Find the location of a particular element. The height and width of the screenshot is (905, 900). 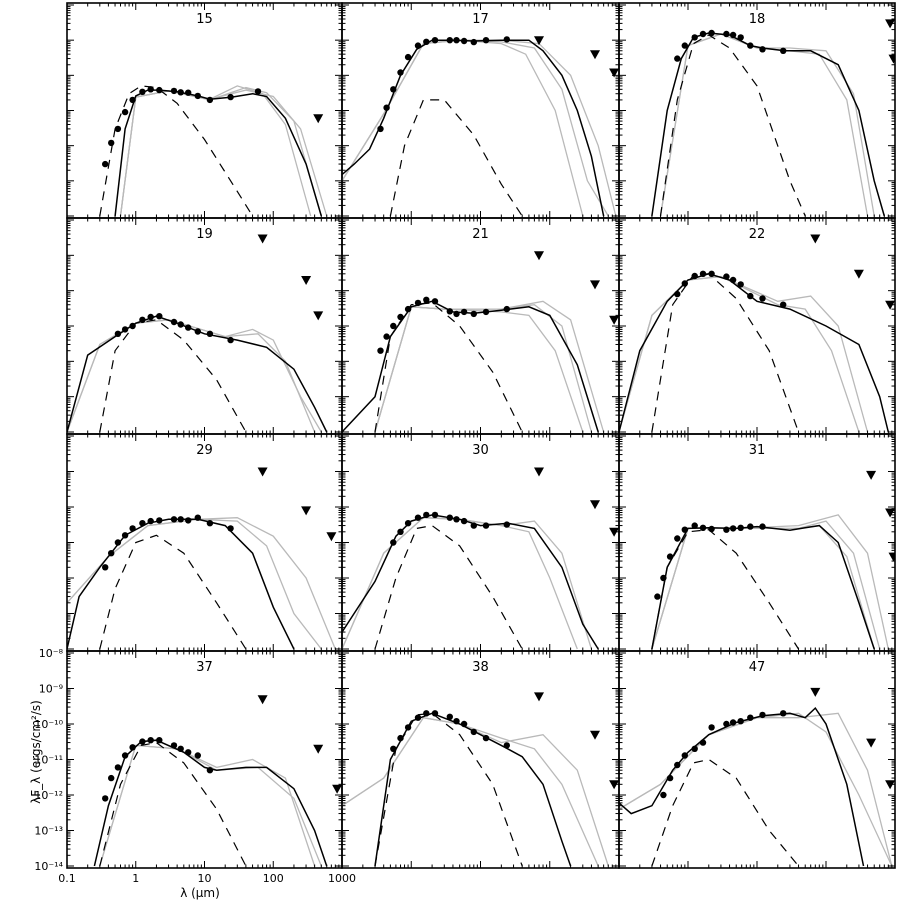

panel-id-label: 37 is located at coordinates (204, 667).